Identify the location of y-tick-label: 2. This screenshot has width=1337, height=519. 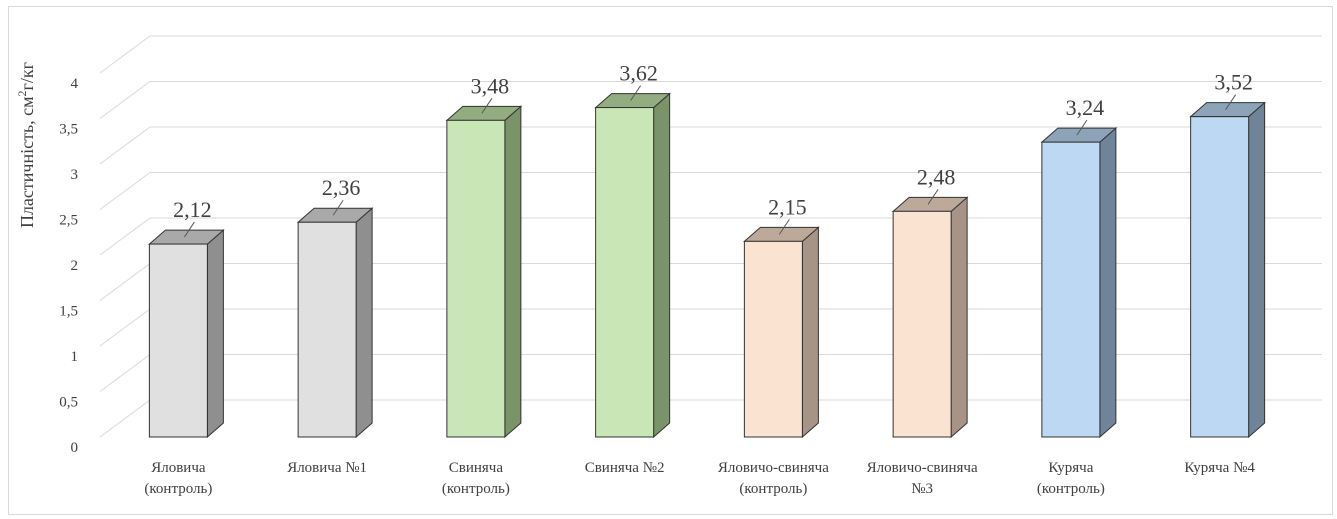
(75, 266).